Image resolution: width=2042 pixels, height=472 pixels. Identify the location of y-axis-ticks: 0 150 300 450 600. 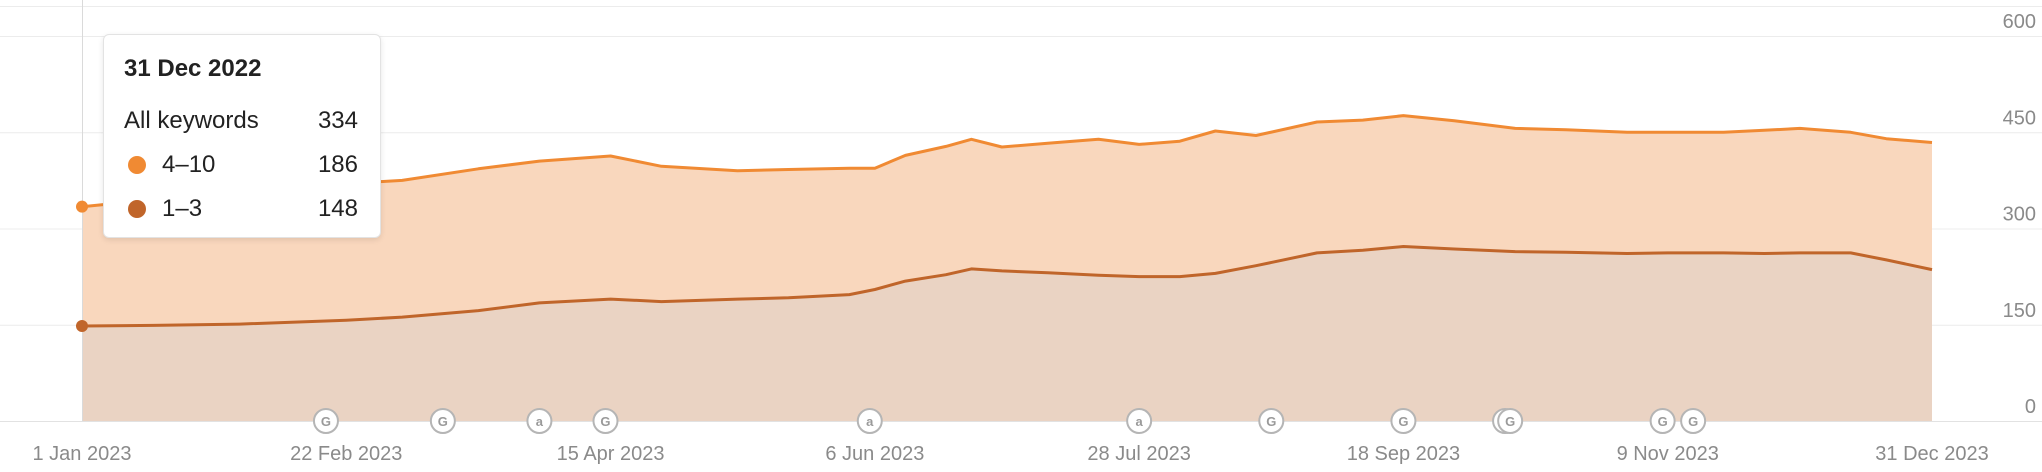
(2019, 214).